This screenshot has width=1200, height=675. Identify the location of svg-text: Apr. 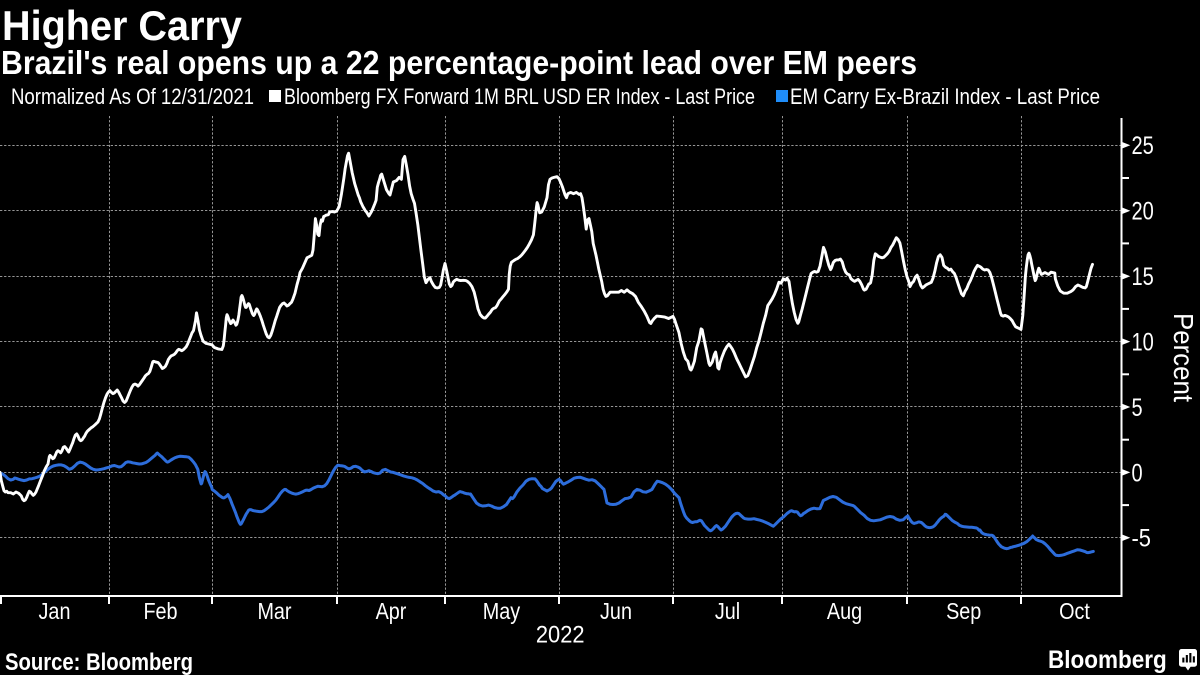
(391, 611).